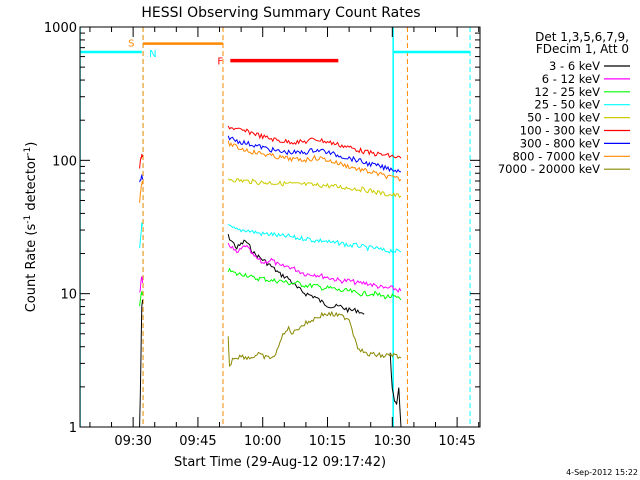  What do you see at coordinates (602, 472) in the screenshot?
I see `footer-date: 4-Sep-2012 15:22` at bounding box center [602, 472].